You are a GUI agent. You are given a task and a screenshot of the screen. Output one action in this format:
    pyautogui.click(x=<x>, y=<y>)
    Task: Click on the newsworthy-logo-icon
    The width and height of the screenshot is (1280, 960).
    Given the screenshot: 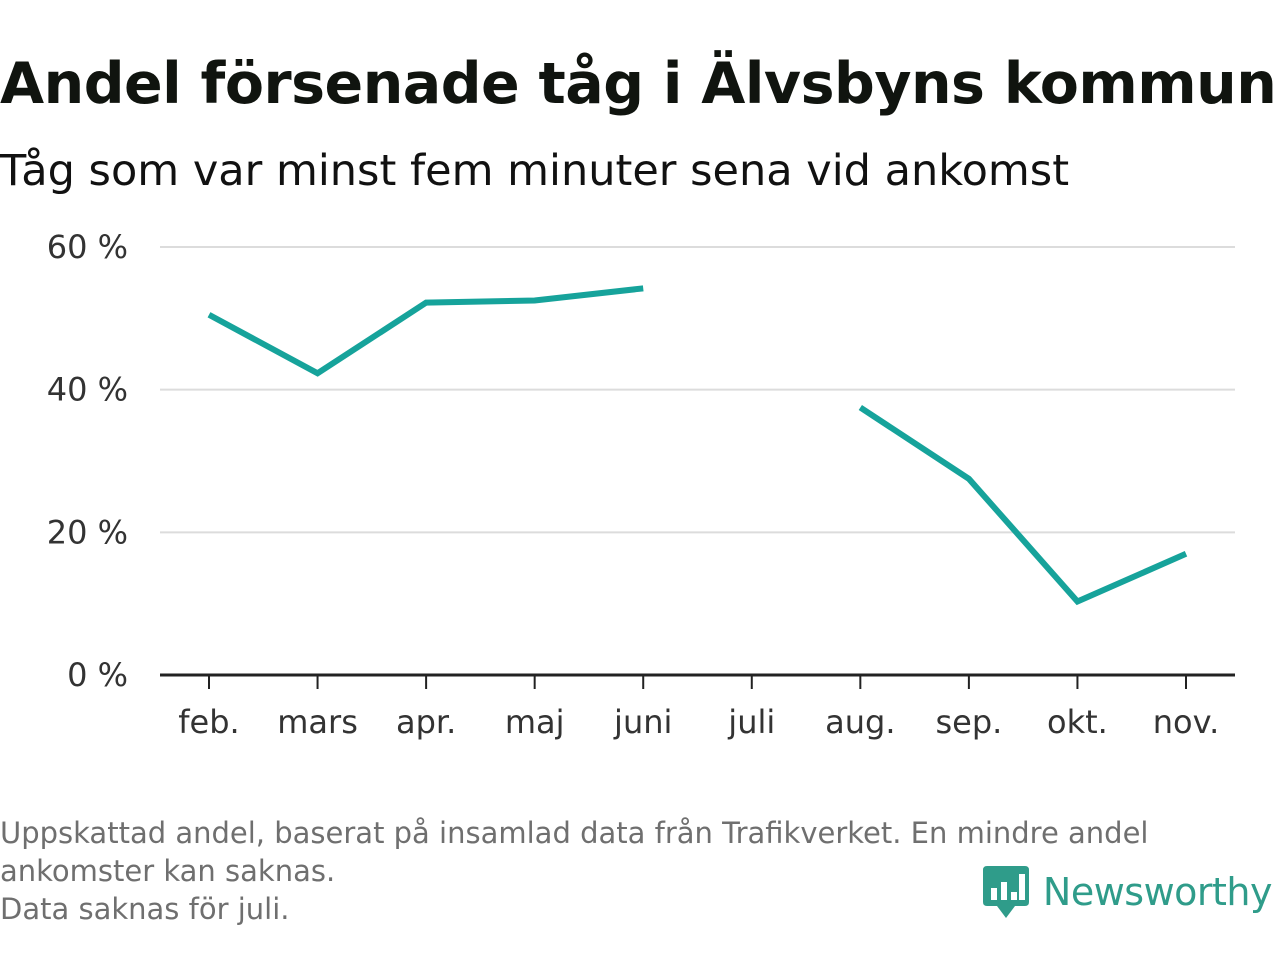 What is the action you would take?
    pyautogui.click(x=1005, y=892)
    